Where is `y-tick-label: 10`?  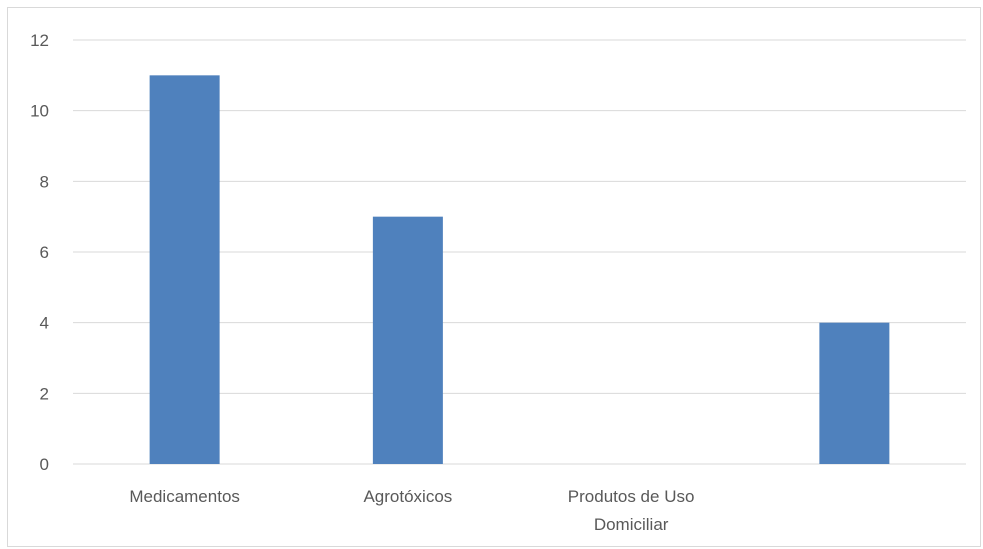 y-tick-label: 10 is located at coordinates (39, 111).